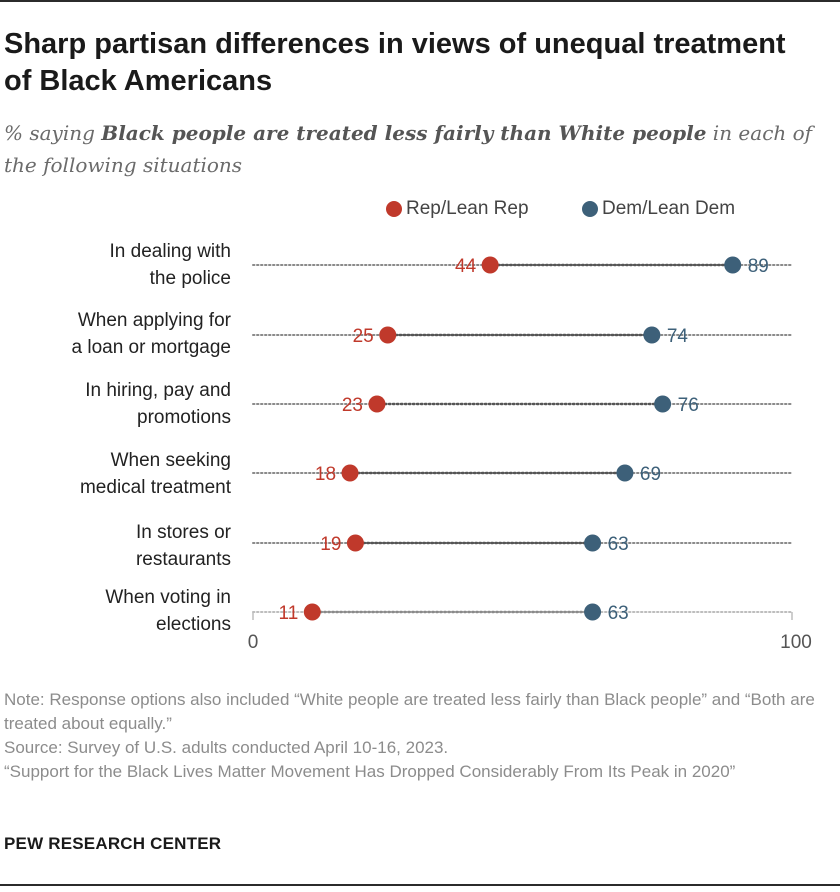  What do you see at coordinates (184, 417) in the screenshot?
I see `row-label-line: promotions` at bounding box center [184, 417].